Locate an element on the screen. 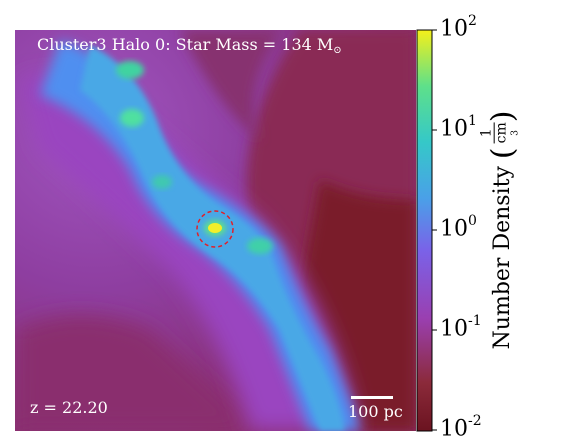 The height and width of the screenshot is (446, 566). colorbar-tick-label: 10² is located at coordinates (458, 27).